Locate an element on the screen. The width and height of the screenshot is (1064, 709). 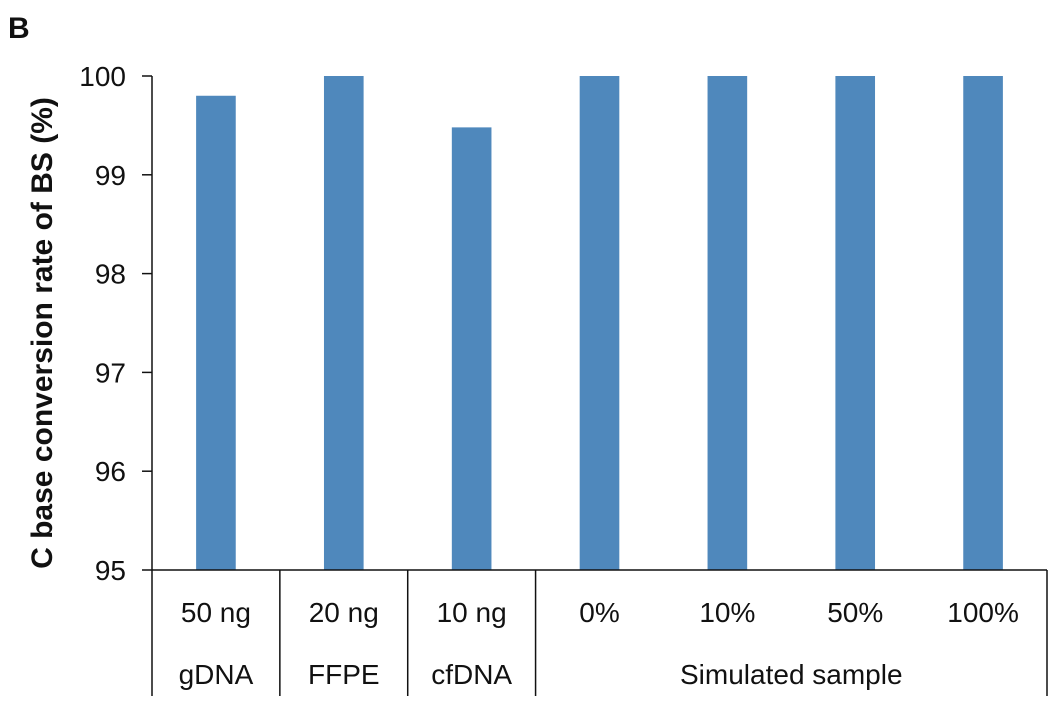
x-group-label: Simulated sample is located at coordinates (791, 674).